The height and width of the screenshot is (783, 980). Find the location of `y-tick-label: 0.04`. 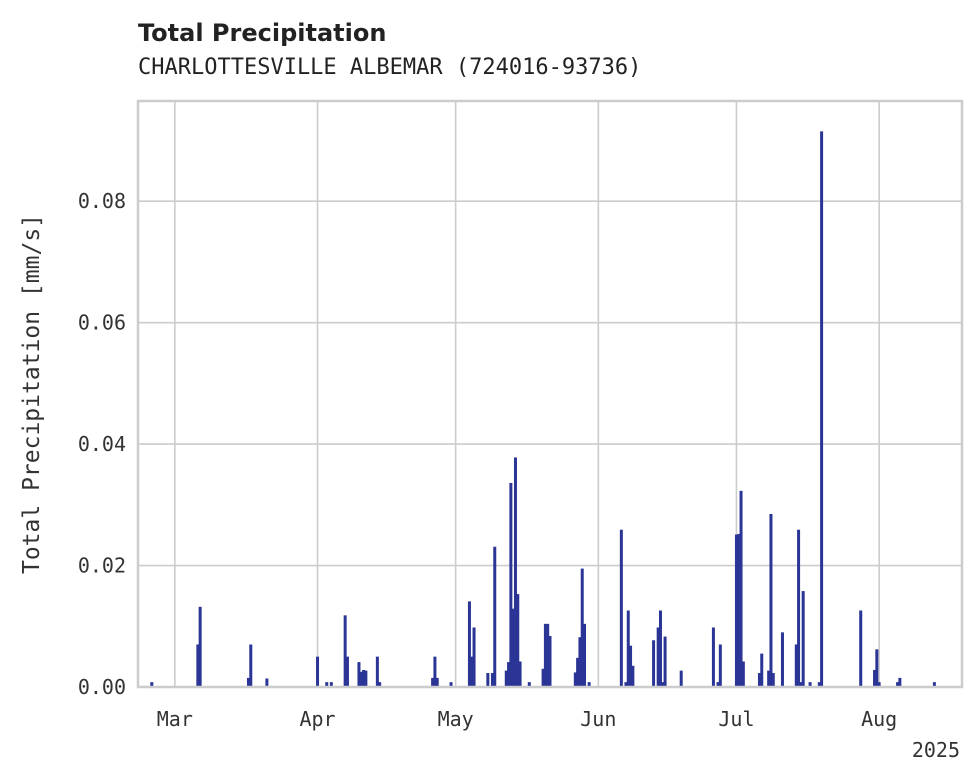

y-tick-label: 0.04 is located at coordinates (102, 444).